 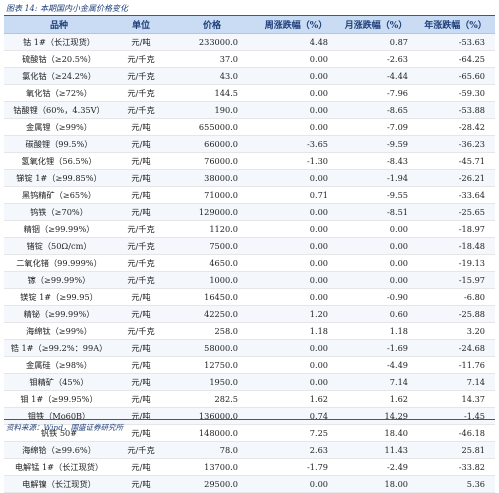 I want to click on cell-yearly-change: -26.21, so click(x=471, y=178).